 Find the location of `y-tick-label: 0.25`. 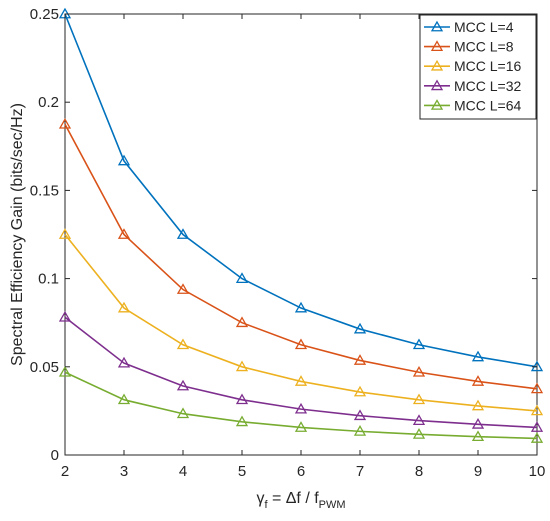

y-tick-label: 0.25 is located at coordinates (44, 14).